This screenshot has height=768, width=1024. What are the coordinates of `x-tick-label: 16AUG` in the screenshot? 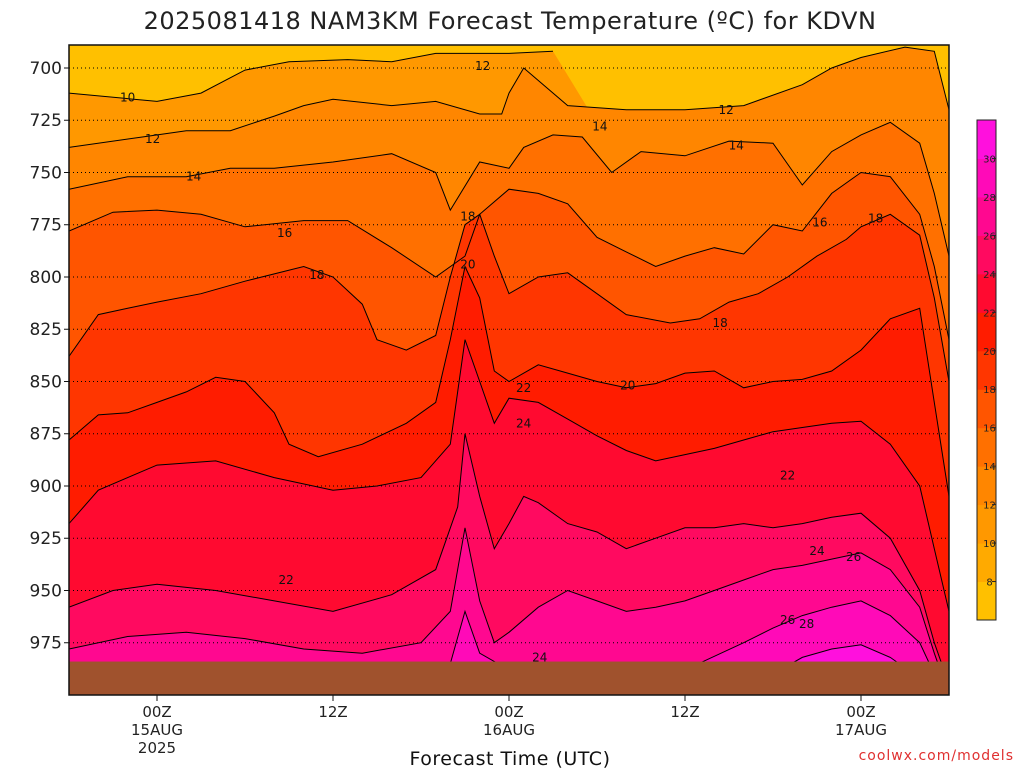 It's located at (509, 730).